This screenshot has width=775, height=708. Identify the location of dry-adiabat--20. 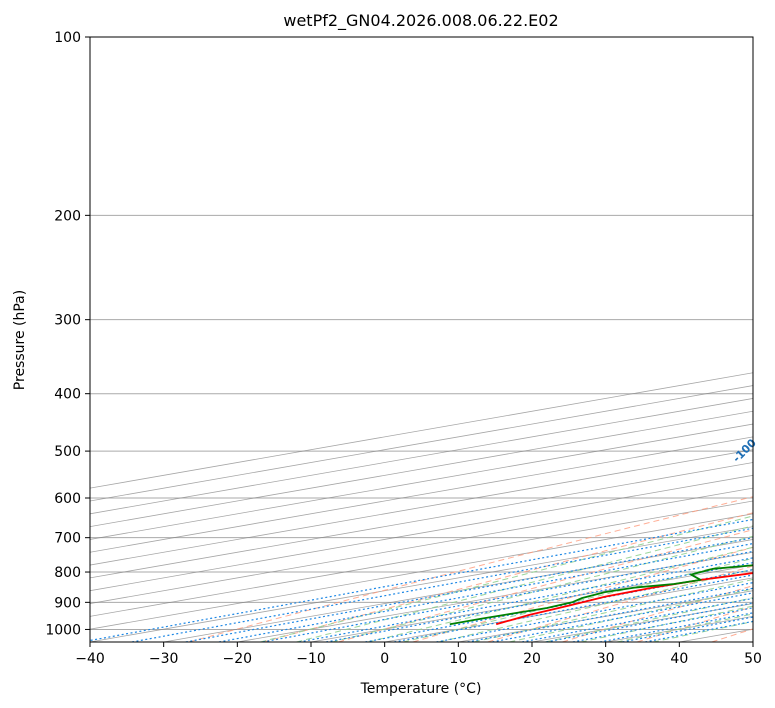
(508, 577).